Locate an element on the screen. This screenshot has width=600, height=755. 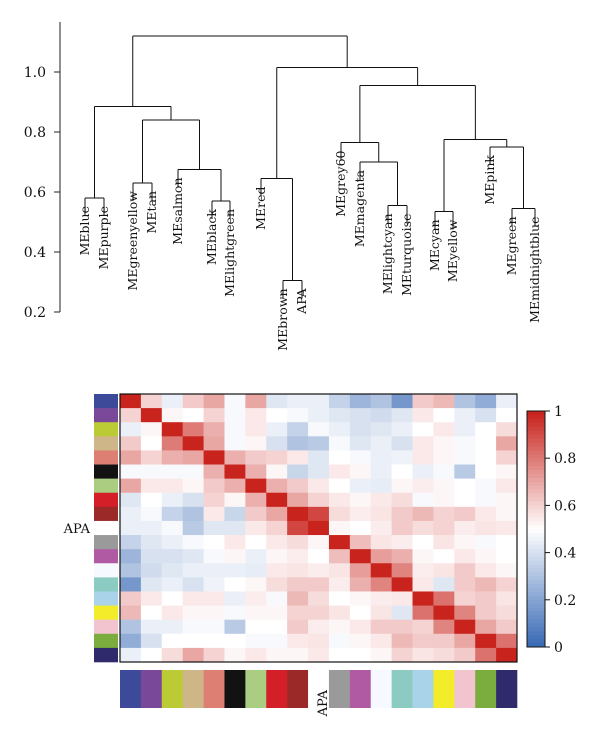
leaf-label: MEyellow is located at coordinates (452, 250).